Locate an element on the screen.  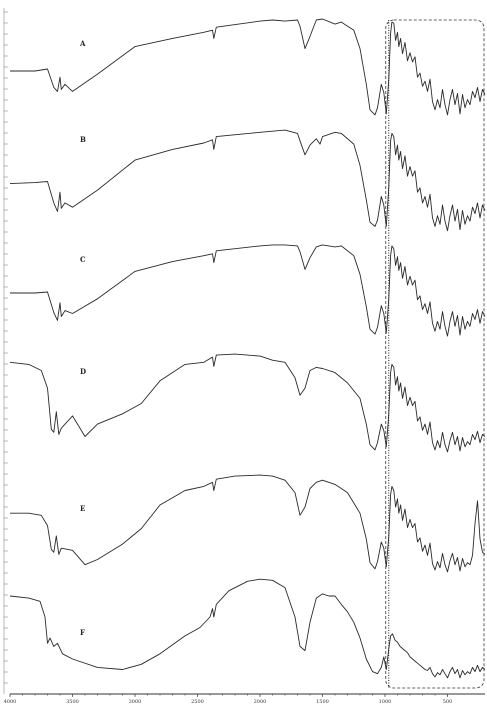
series-label-c: C is located at coordinates (83, 259).